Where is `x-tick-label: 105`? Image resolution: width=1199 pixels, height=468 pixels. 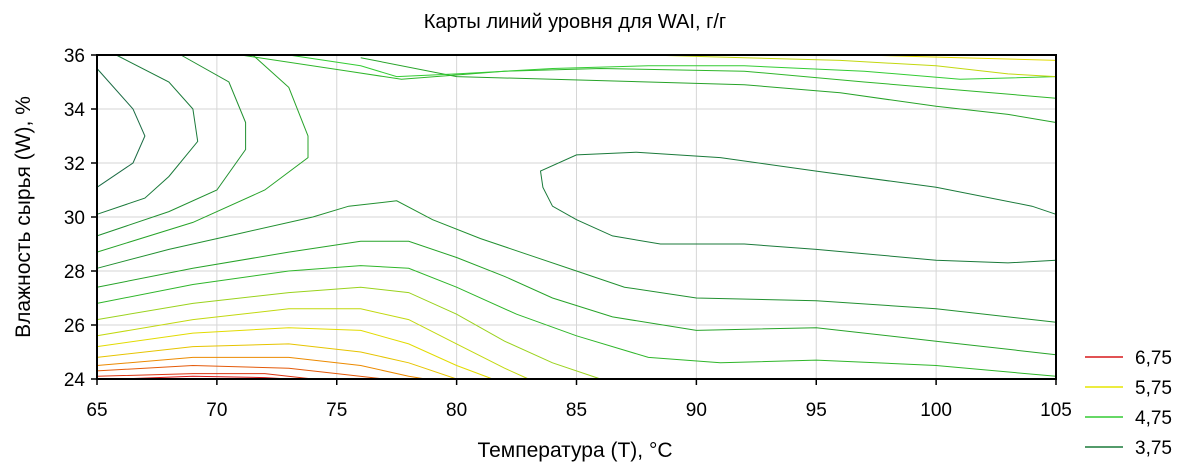 x-tick-label: 105 is located at coordinates (1056, 410).